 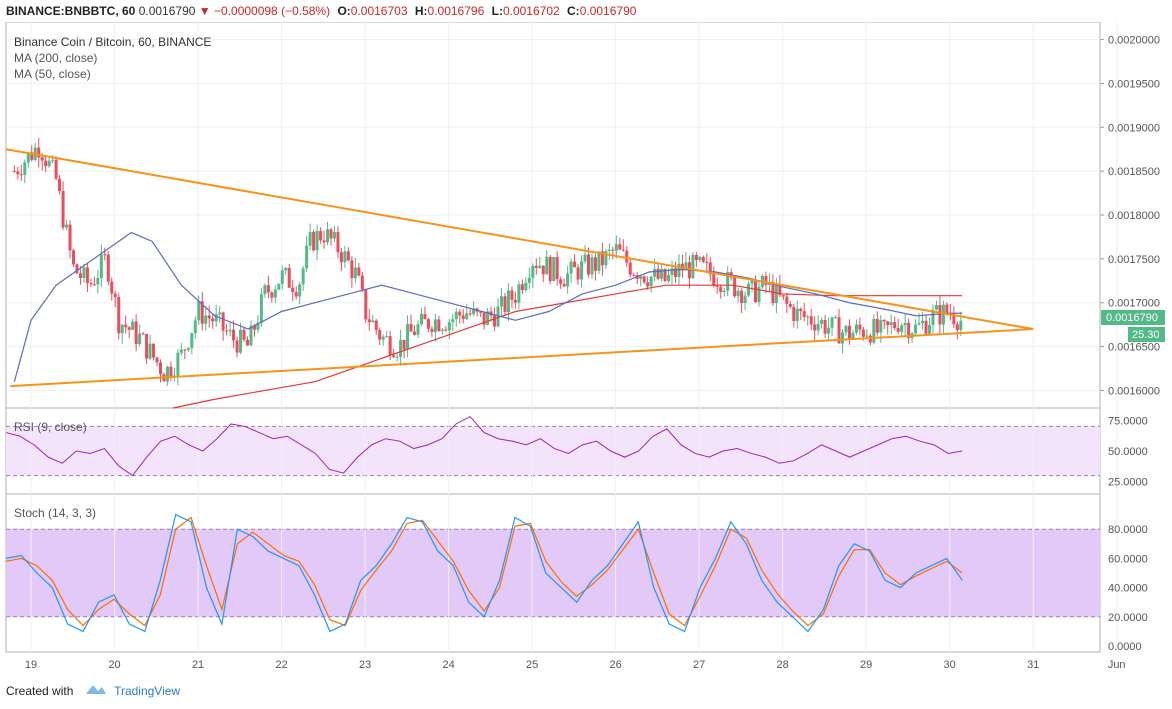 I want to click on stoch-band, so click(x=553, y=573).